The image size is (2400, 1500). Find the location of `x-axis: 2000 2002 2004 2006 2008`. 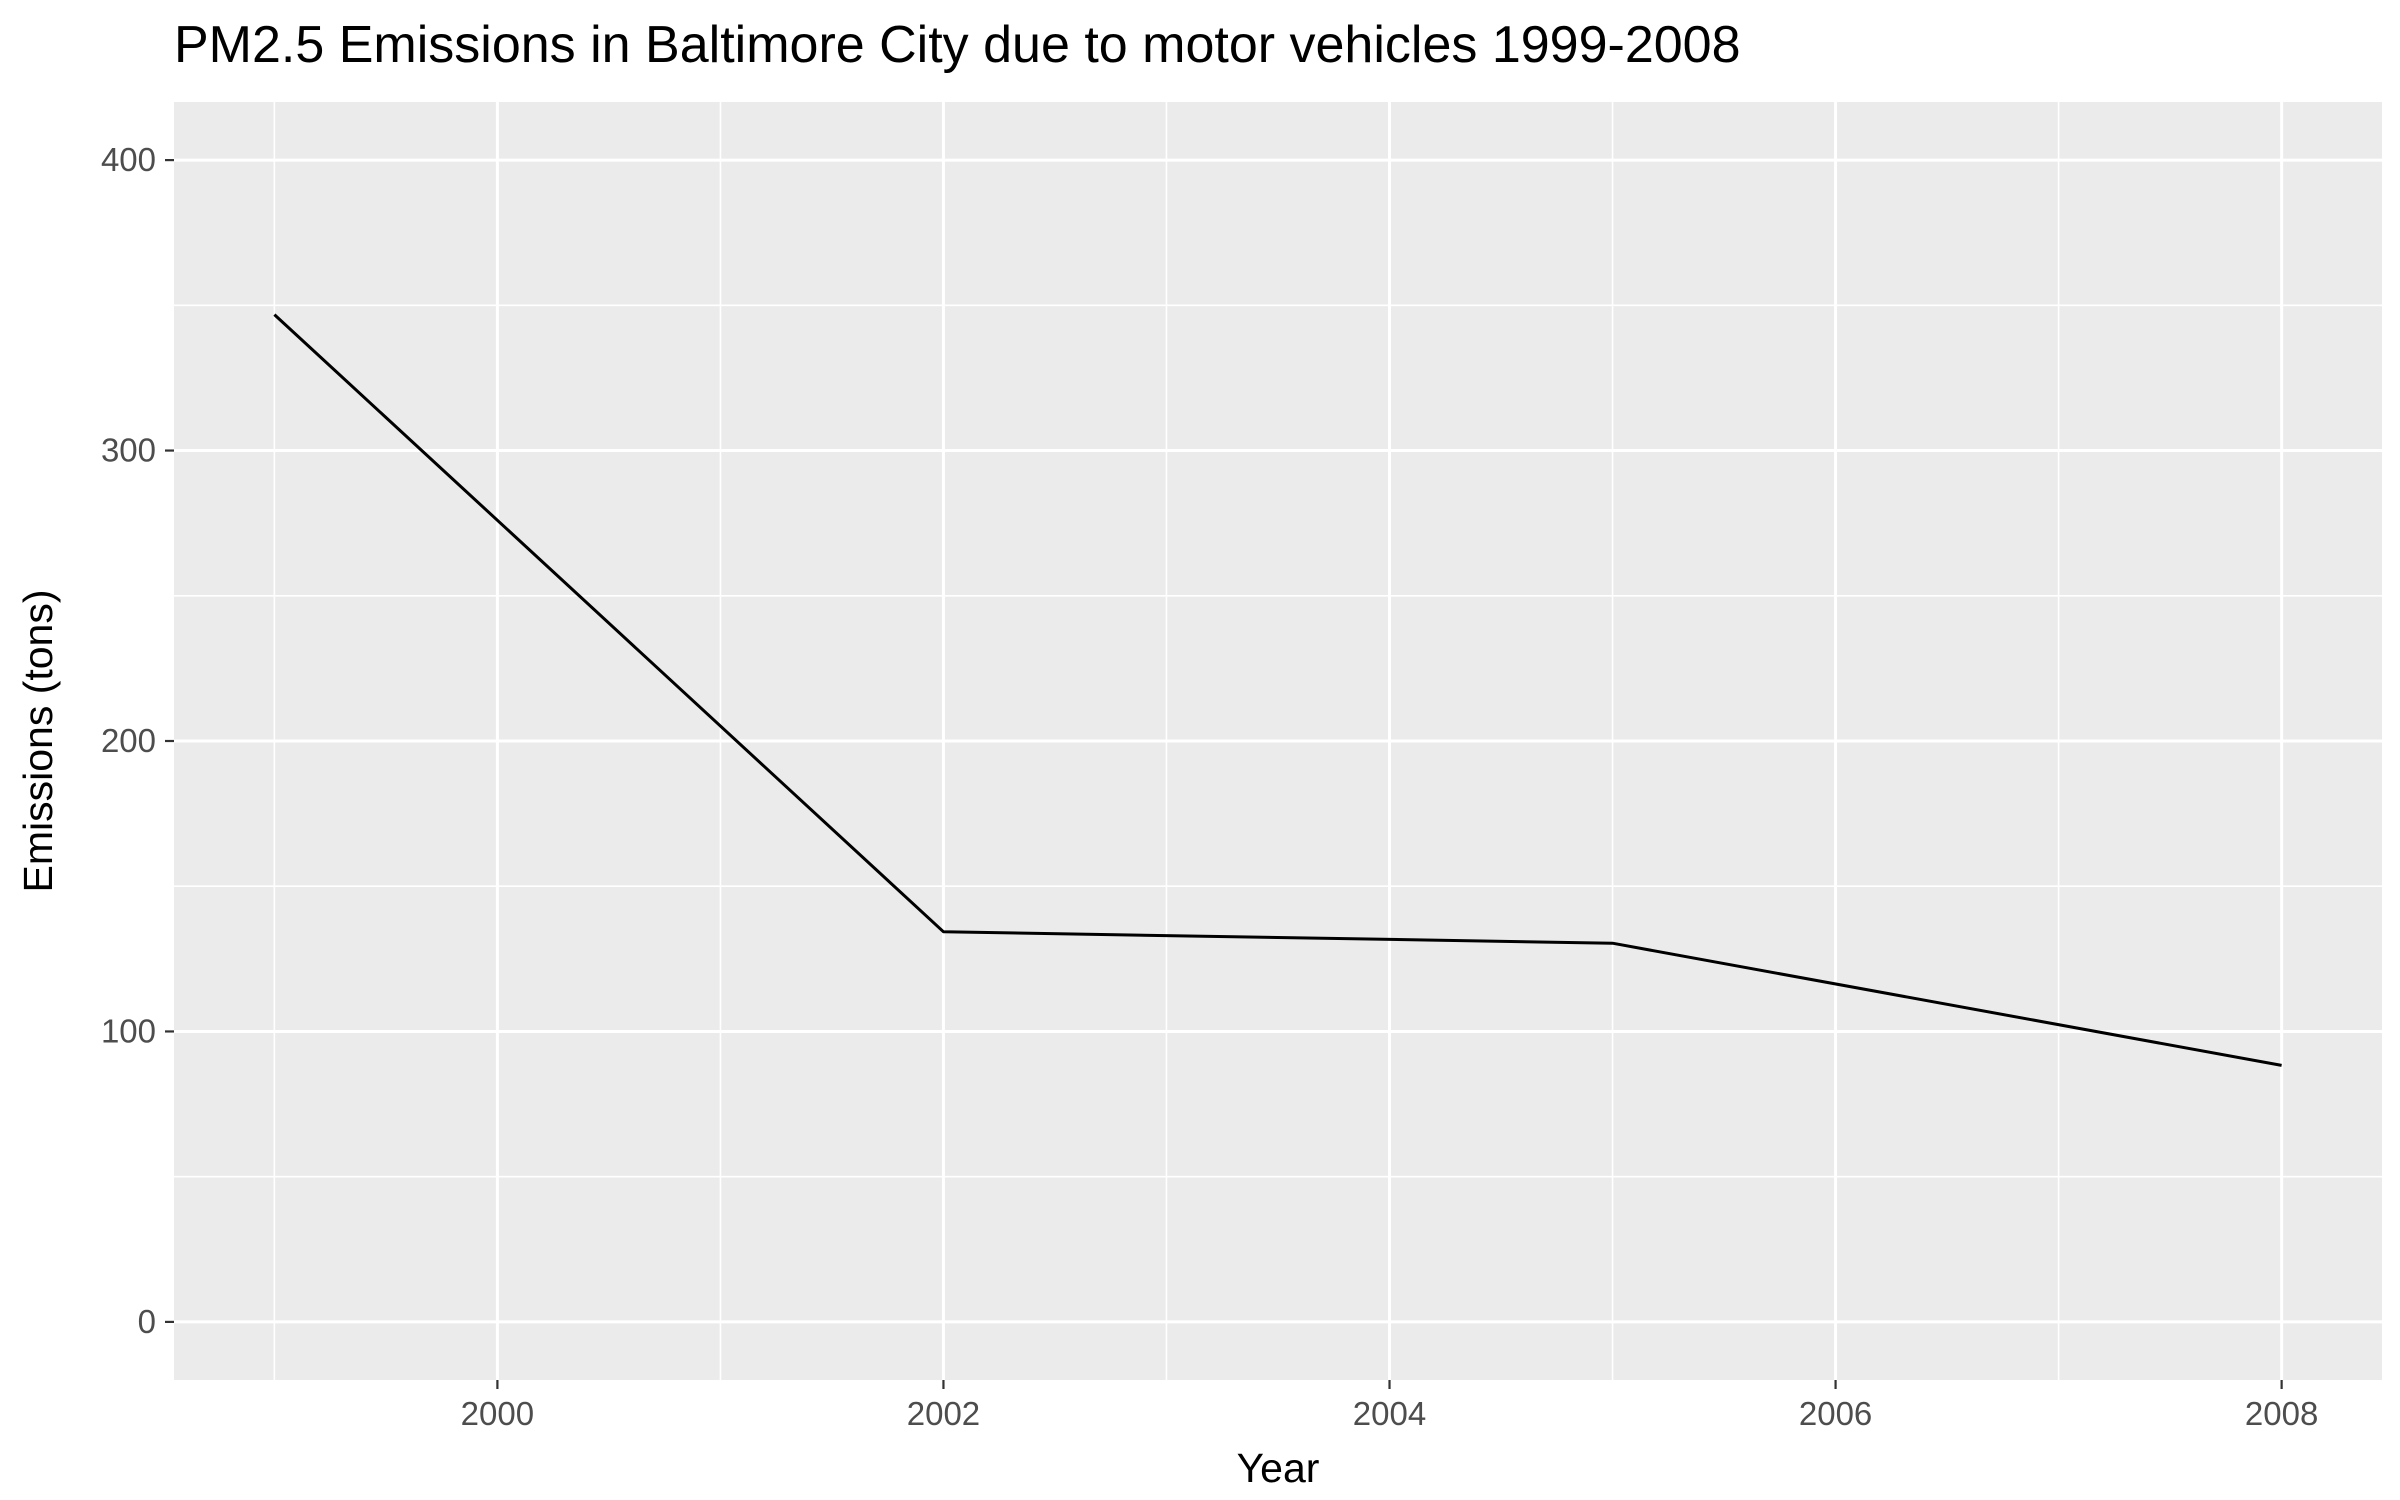

x-axis: 2000 2002 2004 2006 2008 is located at coordinates (1389, 1406).